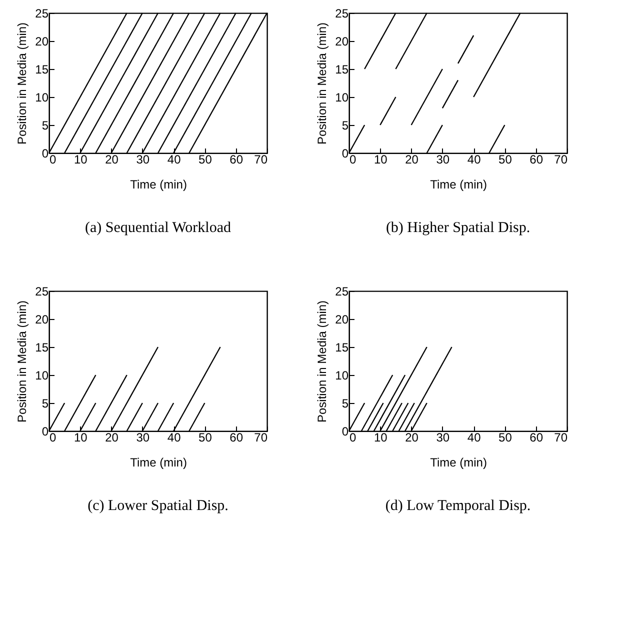 The image size is (621, 618). Describe the element at coordinates (458, 506) in the screenshot. I see `text: (d) Low Temporal Disp.` at that location.